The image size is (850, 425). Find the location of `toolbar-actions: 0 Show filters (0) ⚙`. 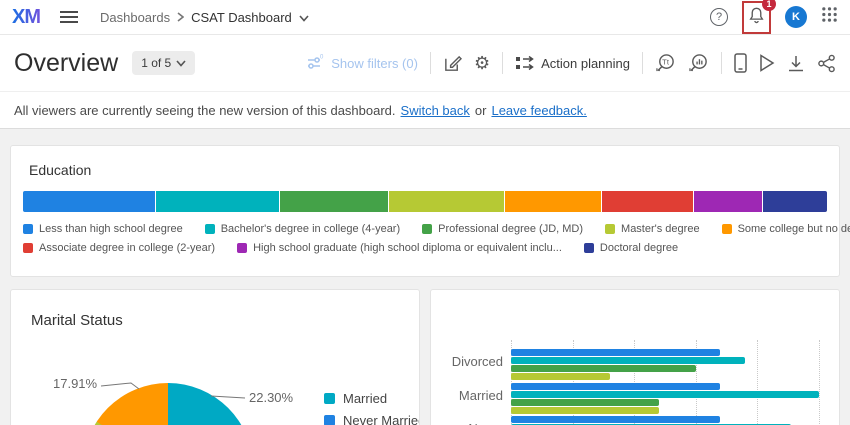

toolbar-actions: 0 Show filters (0) ⚙ is located at coordinates (571, 63).